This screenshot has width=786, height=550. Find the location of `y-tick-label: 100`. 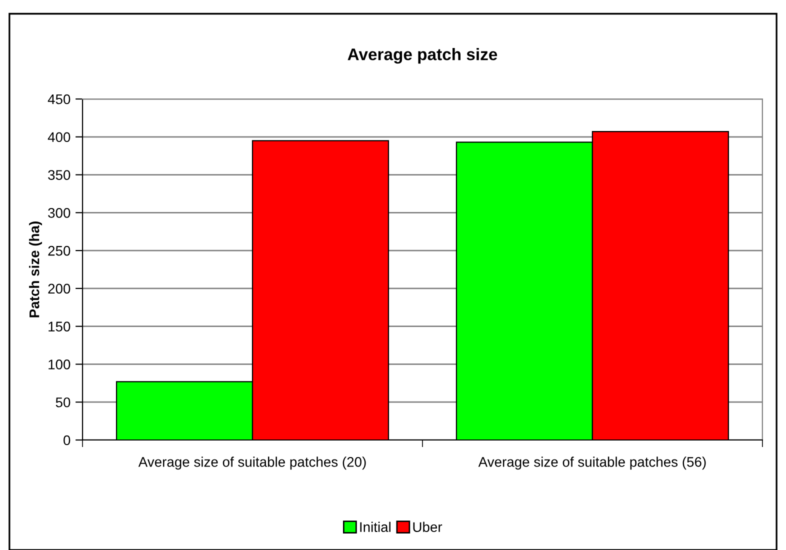

y-tick-label: 100 is located at coordinates (59, 365).